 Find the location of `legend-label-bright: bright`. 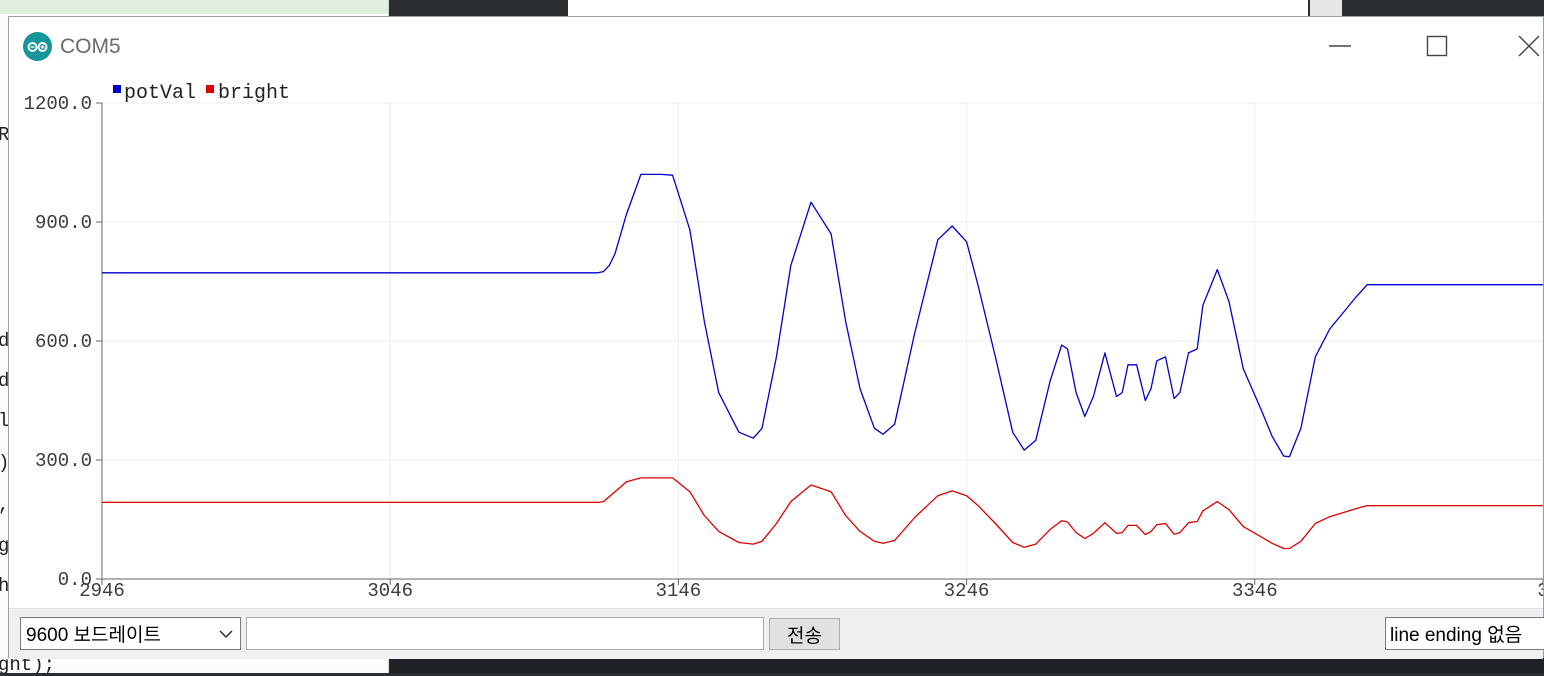

legend-label-bright: bright is located at coordinates (254, 93).